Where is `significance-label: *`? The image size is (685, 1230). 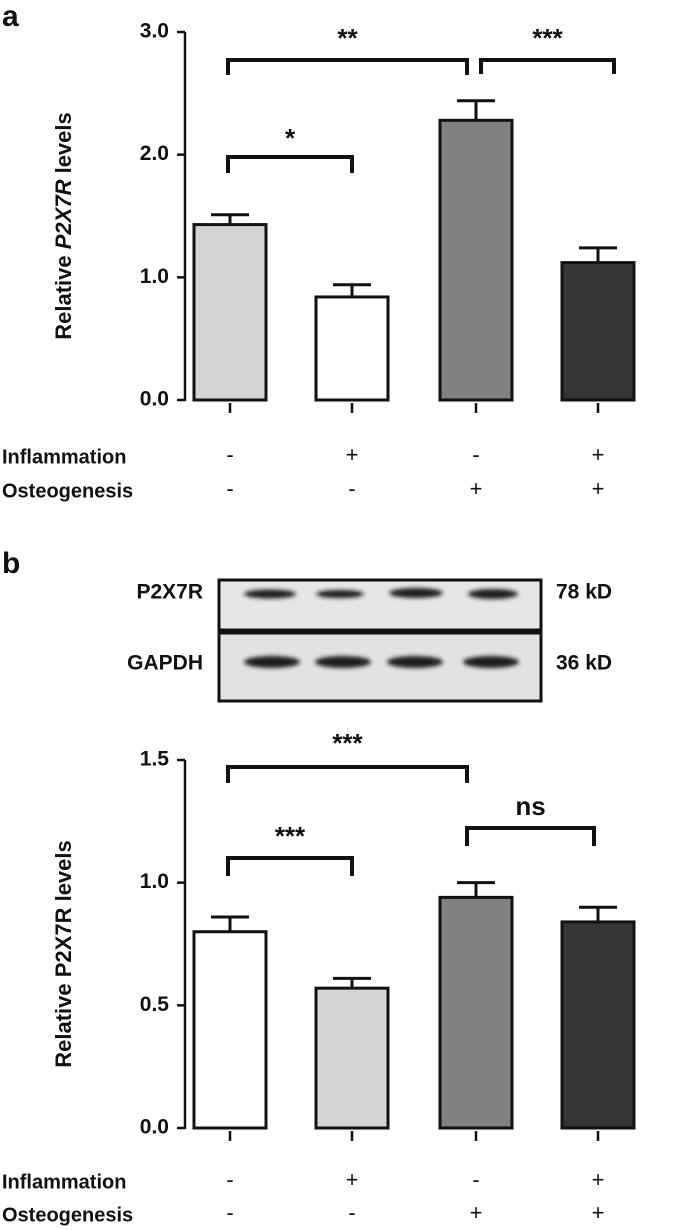
significance-label: * is located at coordinates (290, 138).